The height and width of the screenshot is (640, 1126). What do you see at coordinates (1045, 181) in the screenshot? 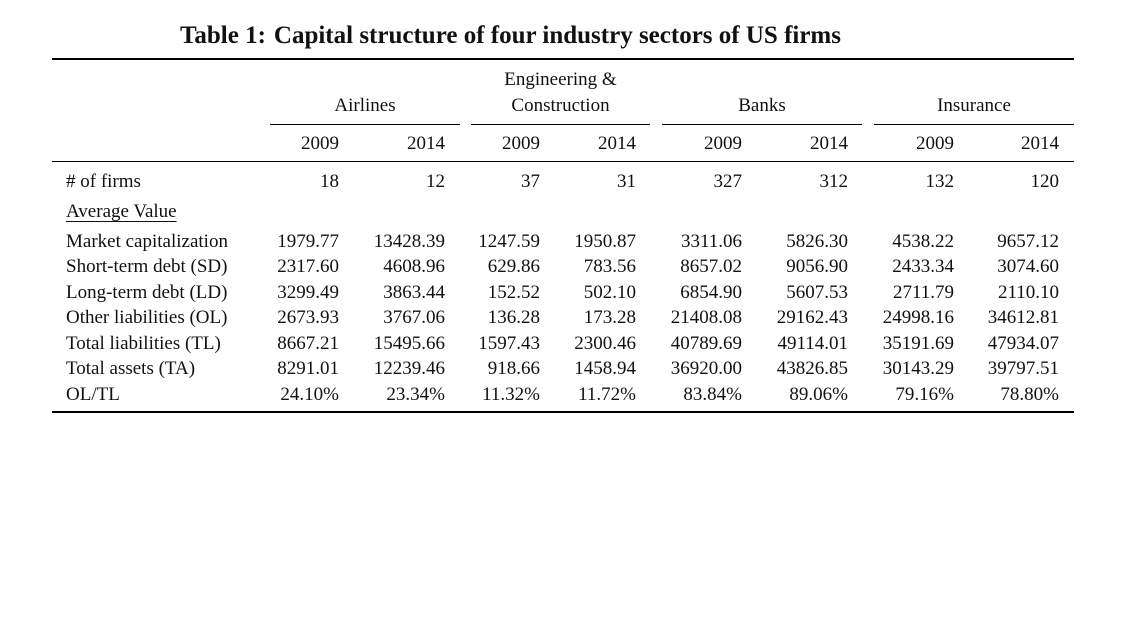
I see `table-cell: 120` at bounding box center [1045, 181].